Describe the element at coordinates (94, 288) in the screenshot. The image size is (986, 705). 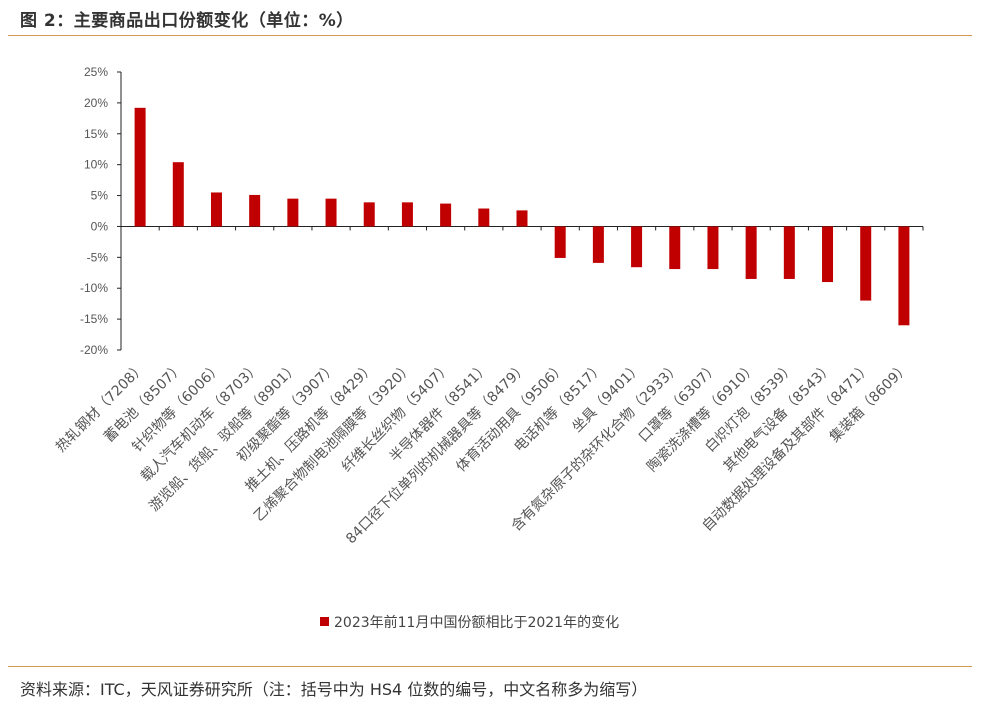
I see `y-tick-label: -10%` at that location.